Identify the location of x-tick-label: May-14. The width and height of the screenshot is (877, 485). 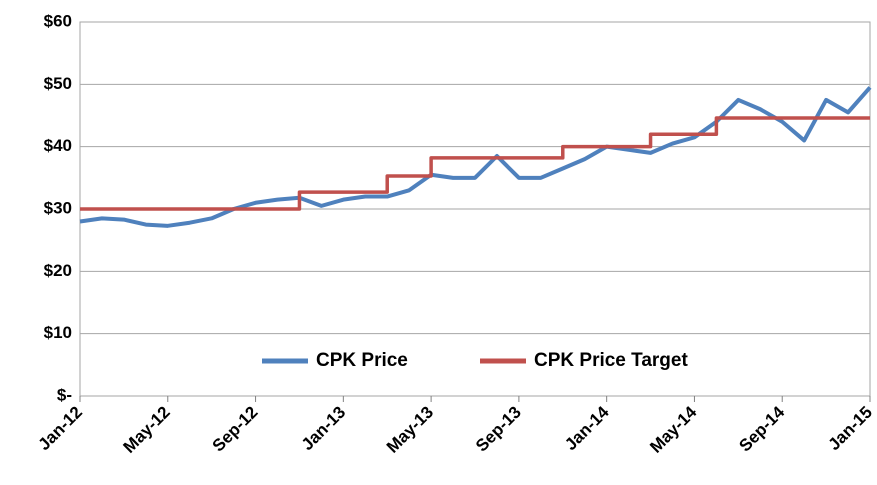
(673, 429).